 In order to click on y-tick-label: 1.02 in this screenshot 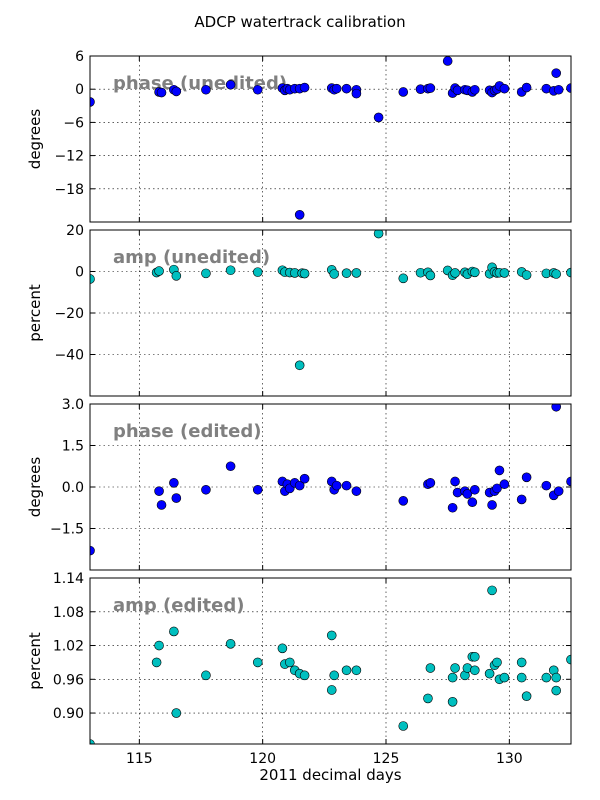, I will do `click(68, 647)`.